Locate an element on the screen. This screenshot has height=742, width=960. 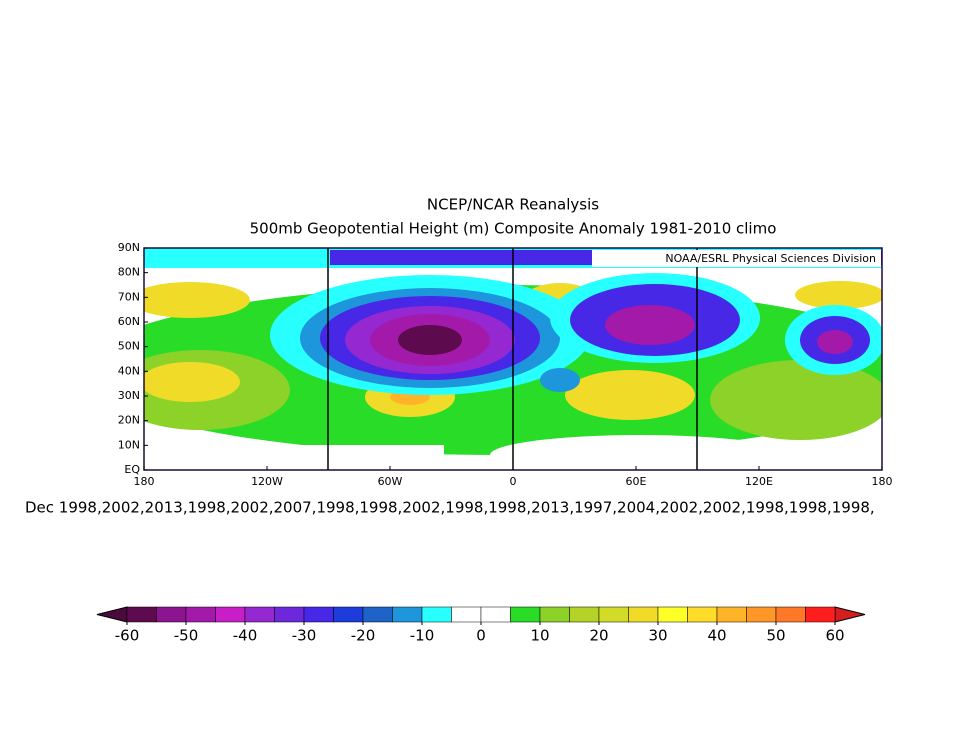
colorbar-label: 30 is located at coordinates (657, 636).